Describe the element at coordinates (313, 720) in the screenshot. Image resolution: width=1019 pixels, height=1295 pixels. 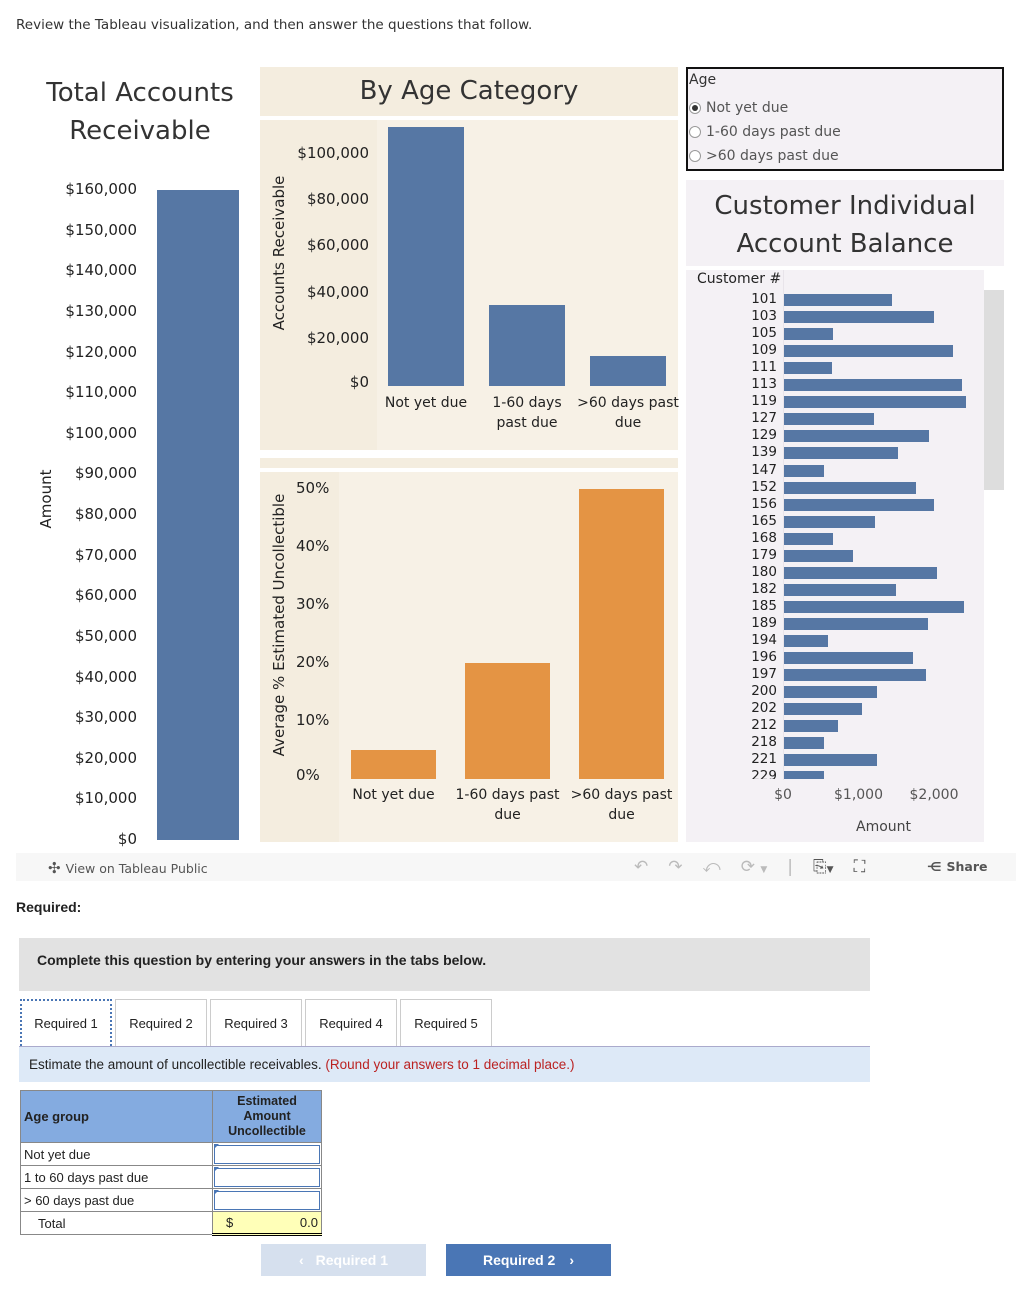
I see `y-tick-label: 10%` at that location.